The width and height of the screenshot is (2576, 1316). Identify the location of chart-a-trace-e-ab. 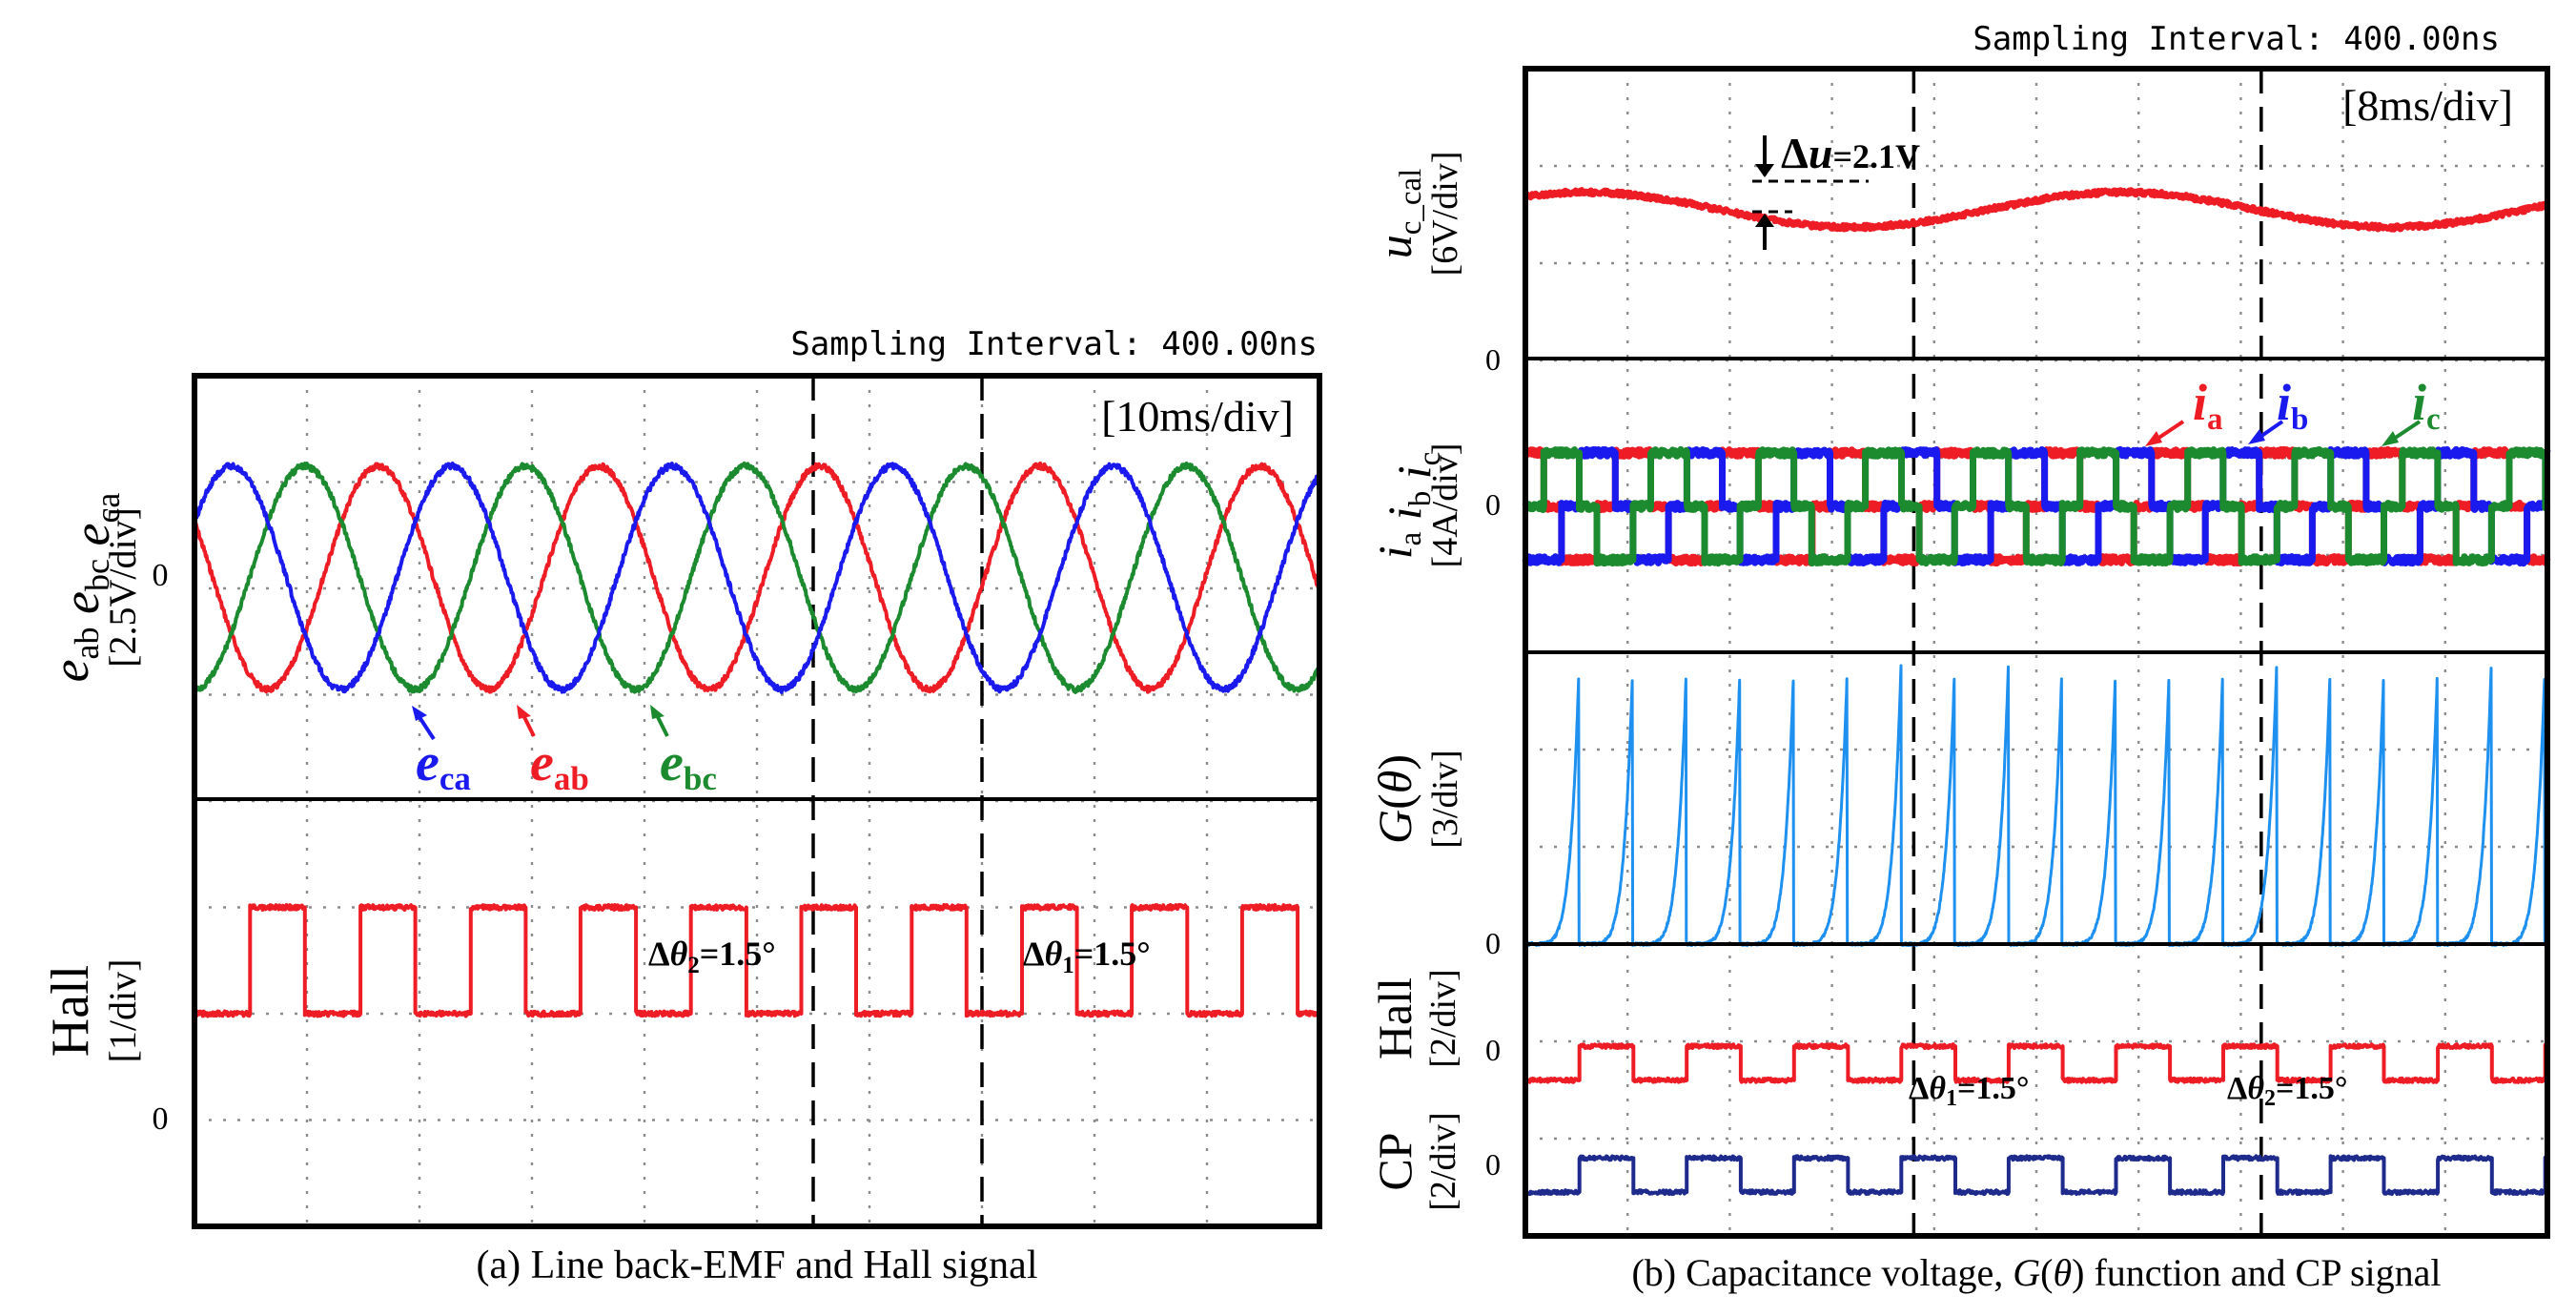
(757, 577).